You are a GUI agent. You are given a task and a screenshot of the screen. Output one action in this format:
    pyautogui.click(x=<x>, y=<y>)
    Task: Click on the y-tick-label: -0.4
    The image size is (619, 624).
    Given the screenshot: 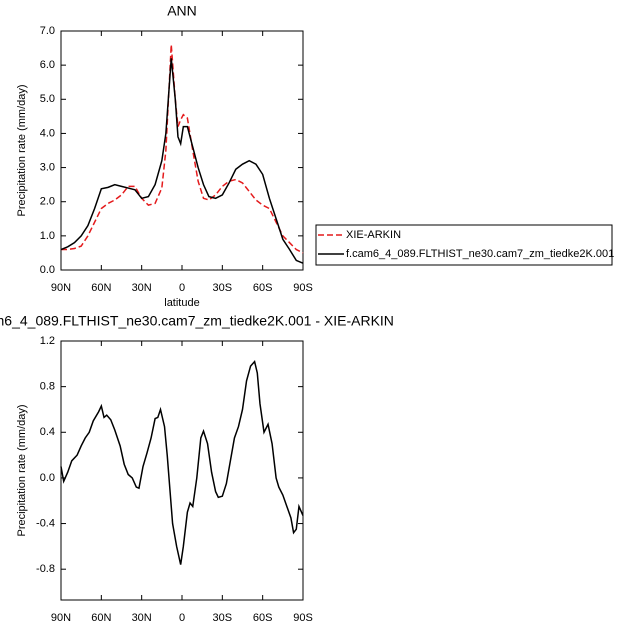 What is the action you would take?
    pyautogui.click(x=45, y=523)
    